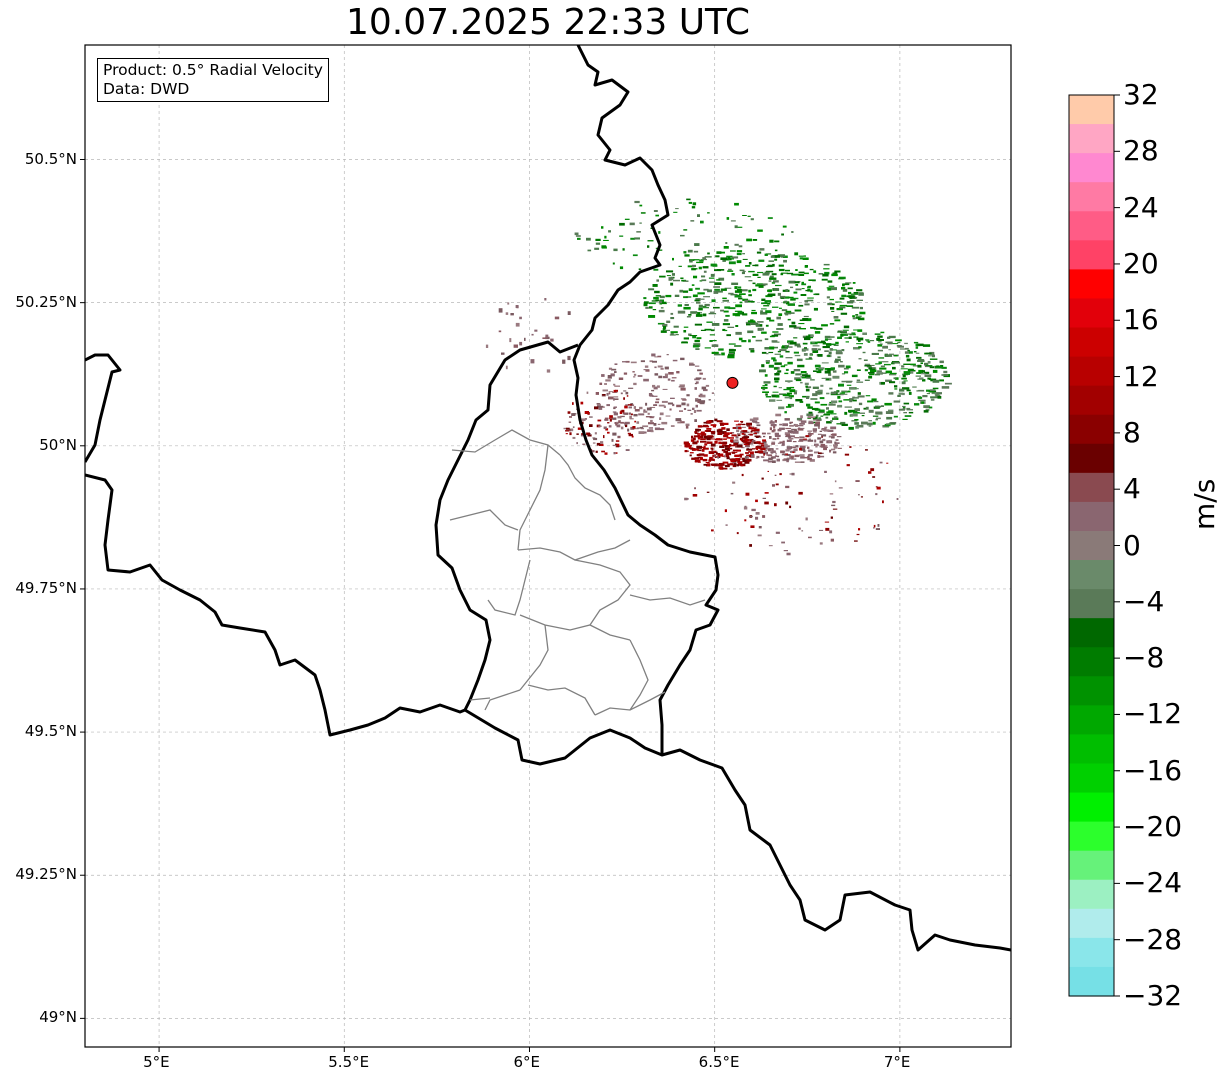 Image resolution: width=1225 pixels, height=1081 pixels. Describe the element at coordinates (1153, 770) in the screenshot. I see `colorbar-tick-label: −16` at that location.